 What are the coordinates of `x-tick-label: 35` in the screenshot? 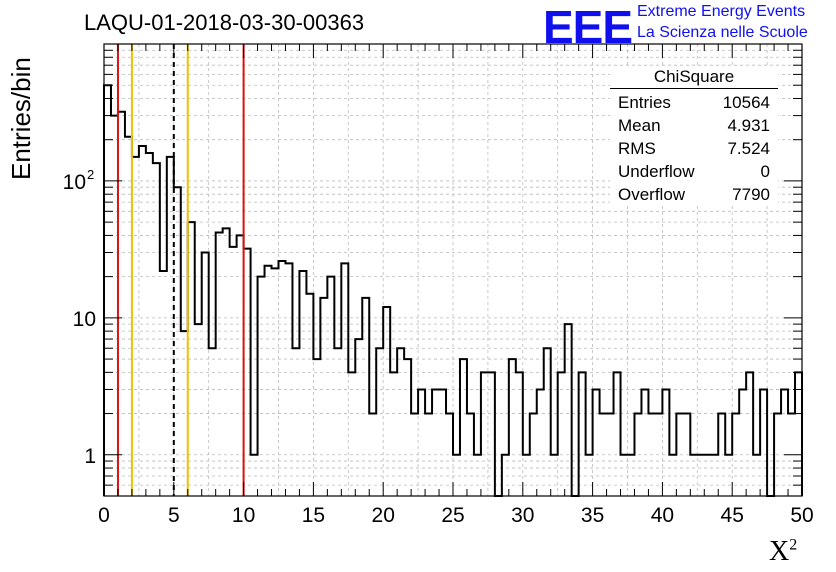 It's located at (592, 515).